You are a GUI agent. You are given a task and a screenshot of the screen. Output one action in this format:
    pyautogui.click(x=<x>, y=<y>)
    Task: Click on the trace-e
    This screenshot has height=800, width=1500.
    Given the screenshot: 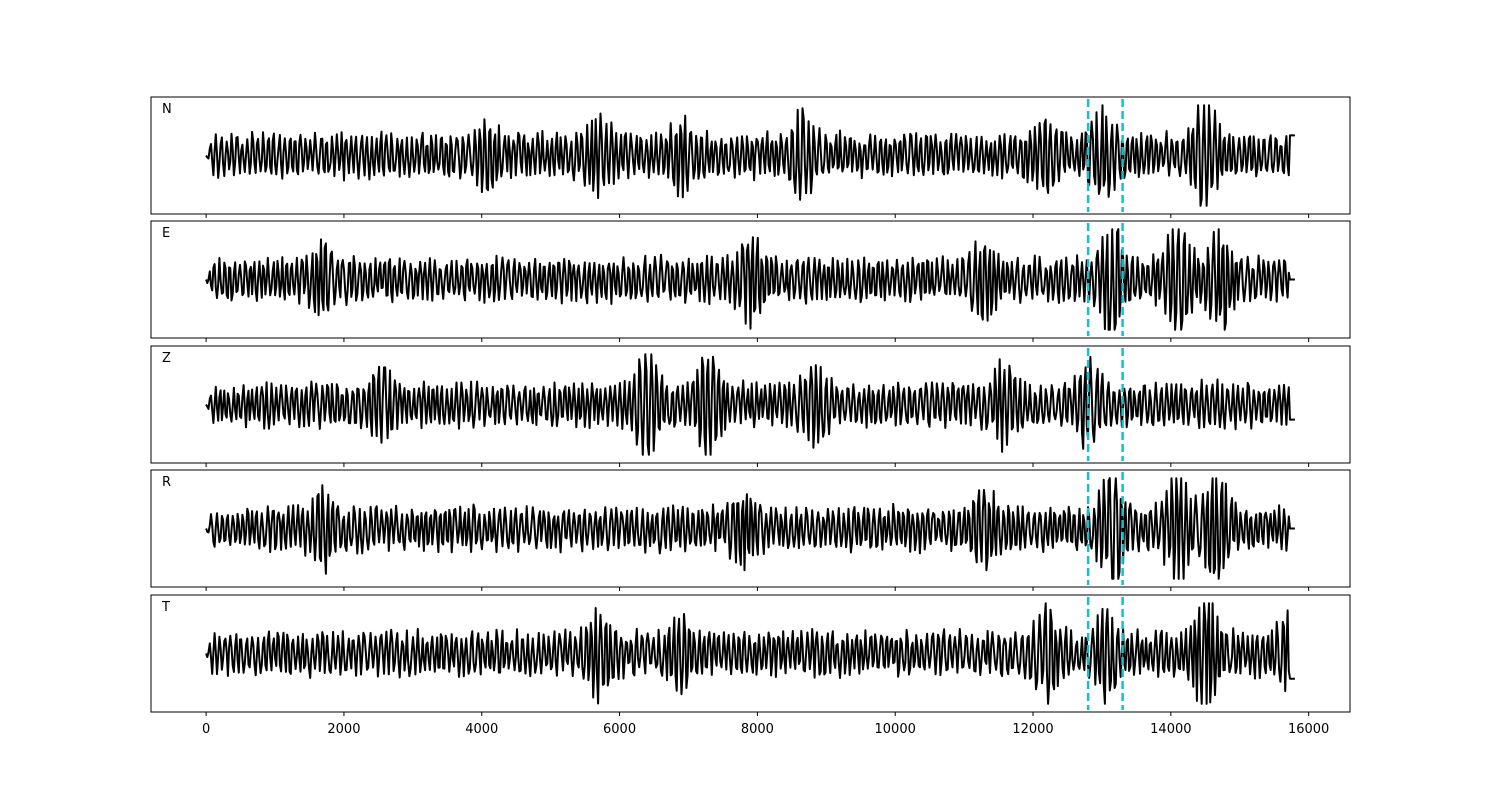 What is the action you would take?
    pyautogui.click(x=750, y=279)
    